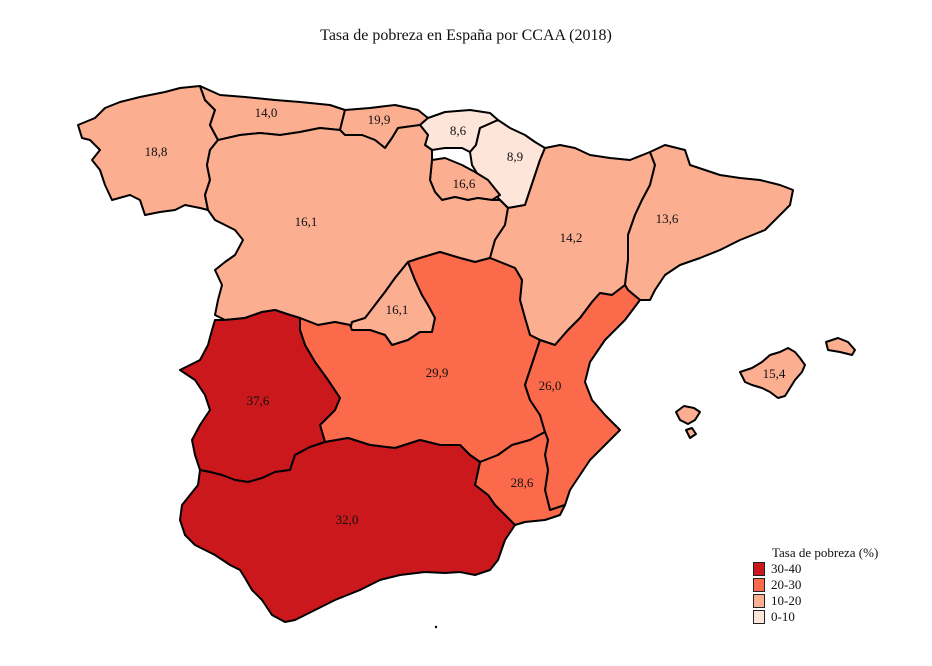 The height and width of the screenshot is (666, 932). What do you see at coordinates (266, 112) in the screenshot?
I see `label-asturias: 14,0` at bounding box center [266, 112].